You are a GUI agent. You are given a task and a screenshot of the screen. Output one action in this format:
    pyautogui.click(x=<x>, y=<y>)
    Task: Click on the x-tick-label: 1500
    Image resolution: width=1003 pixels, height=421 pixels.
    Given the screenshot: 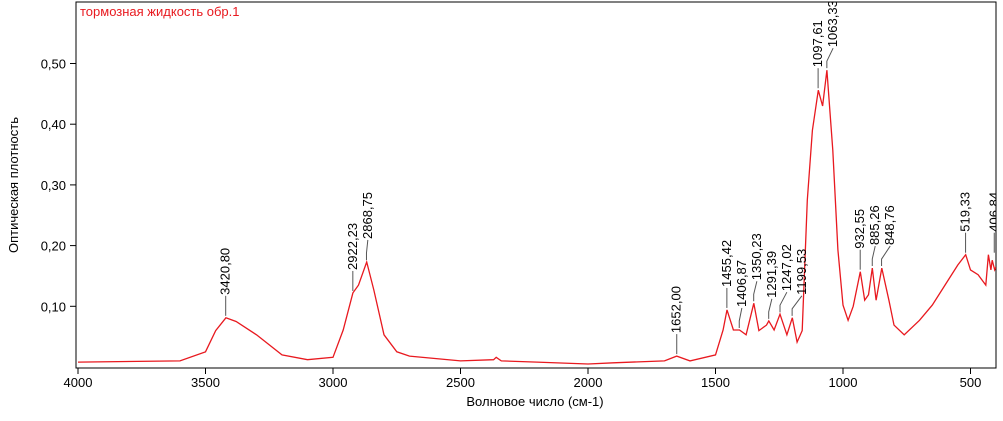 What is the action you would take?
    pyautogui.click(x=715, y=382)
    